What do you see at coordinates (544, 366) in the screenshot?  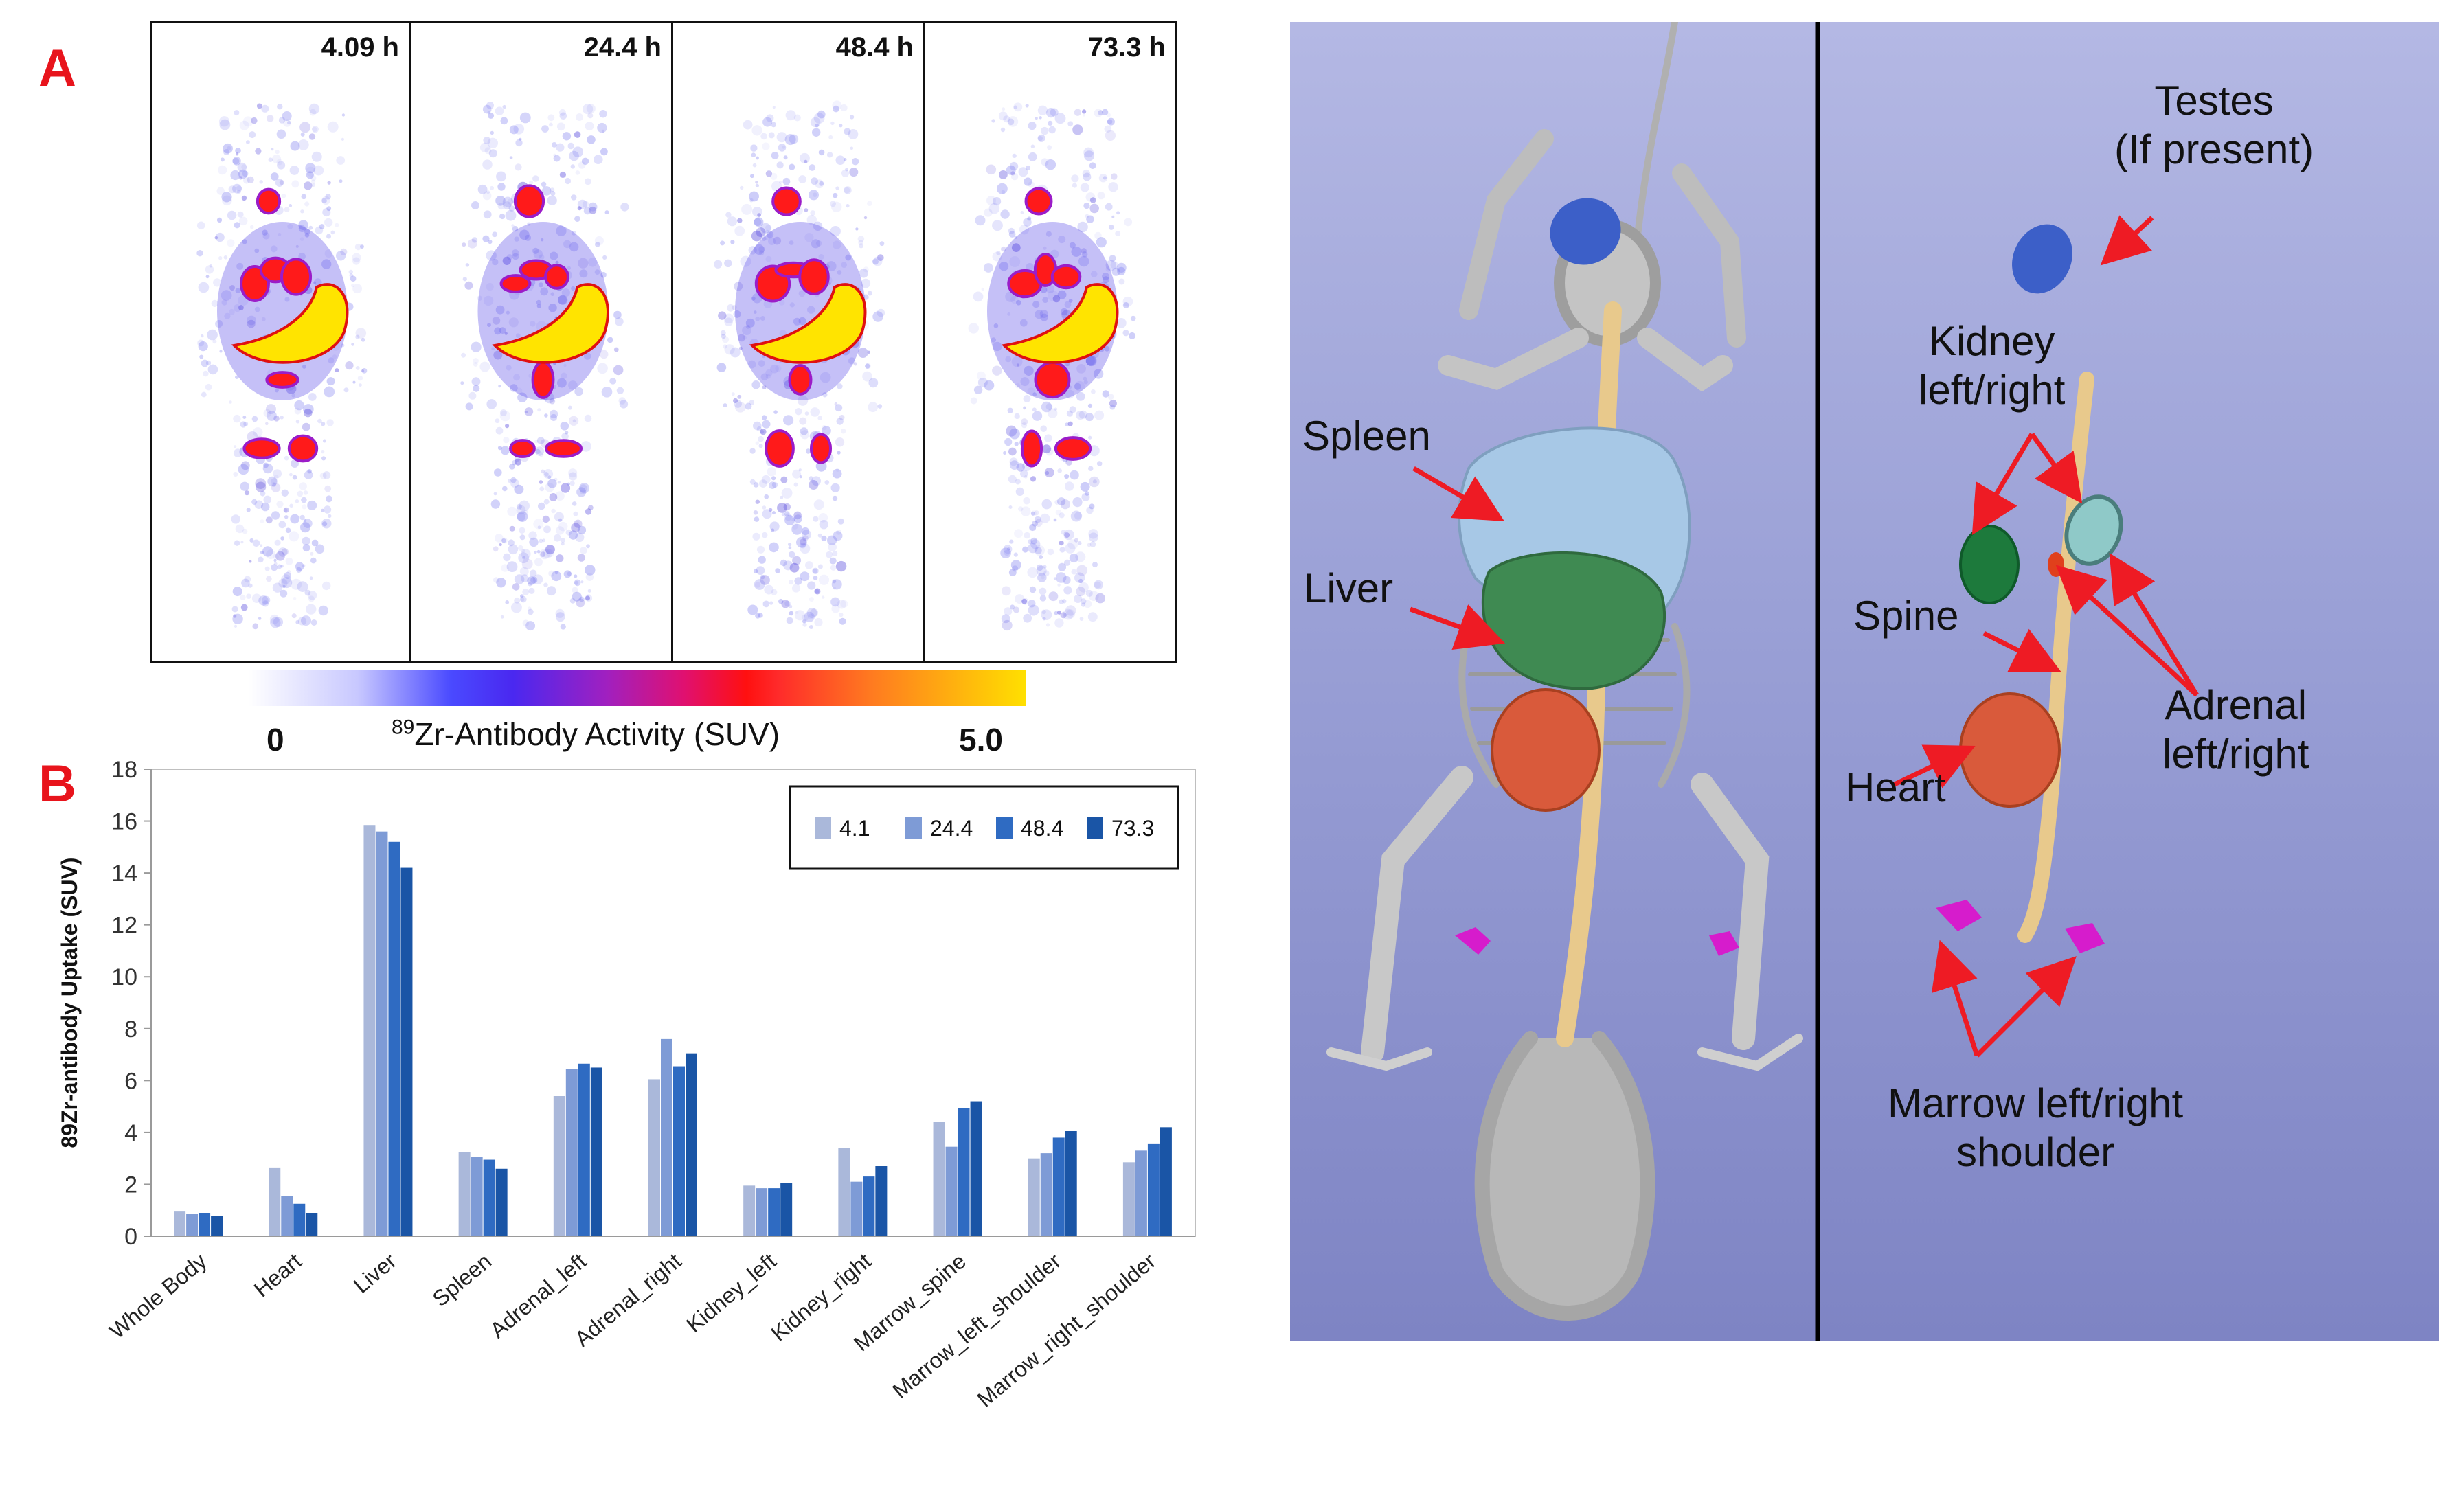 I see `pet-scan-image` at bounding box center [544, 366].